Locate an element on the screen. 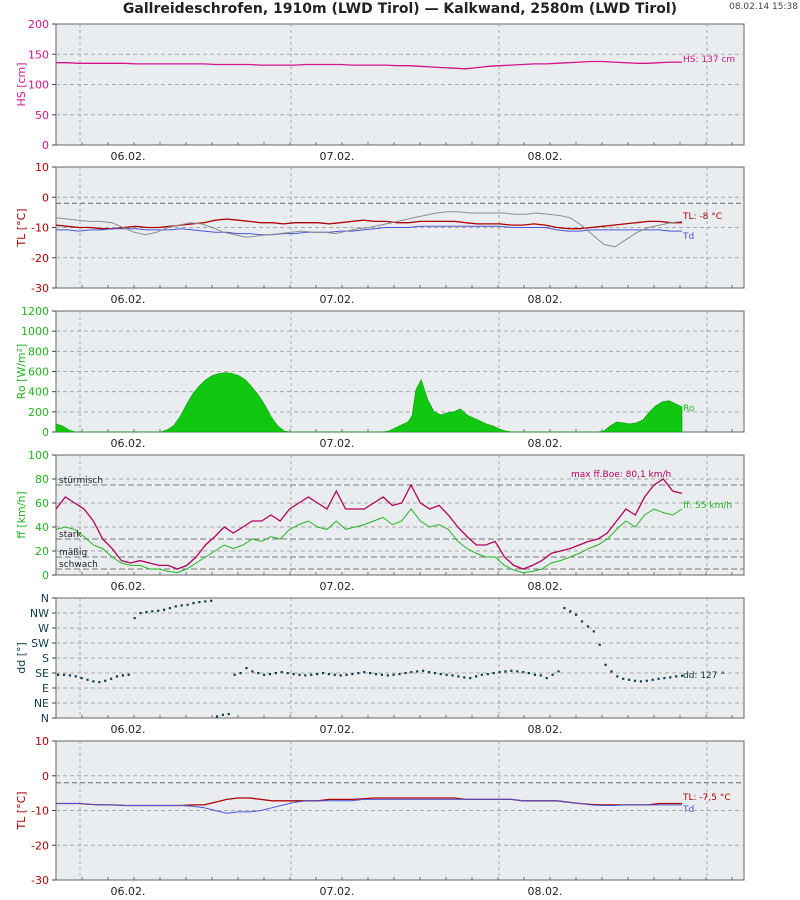 The height and width of the screenshot is (900, 800). annotation-label: dd: 127 ° is located at coordinates (704, 676).